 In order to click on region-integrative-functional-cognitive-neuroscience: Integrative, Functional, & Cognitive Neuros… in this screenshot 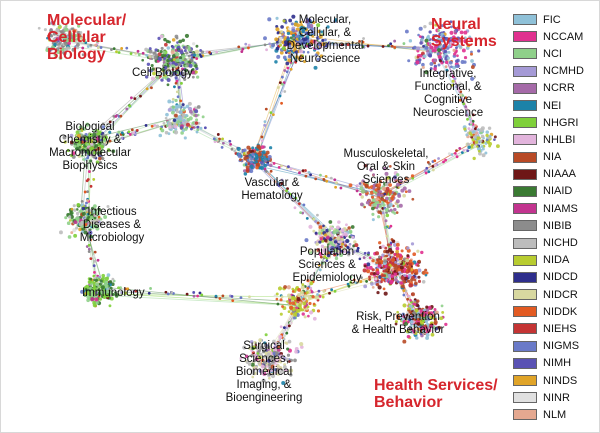, I will do `click(448, 93)`.